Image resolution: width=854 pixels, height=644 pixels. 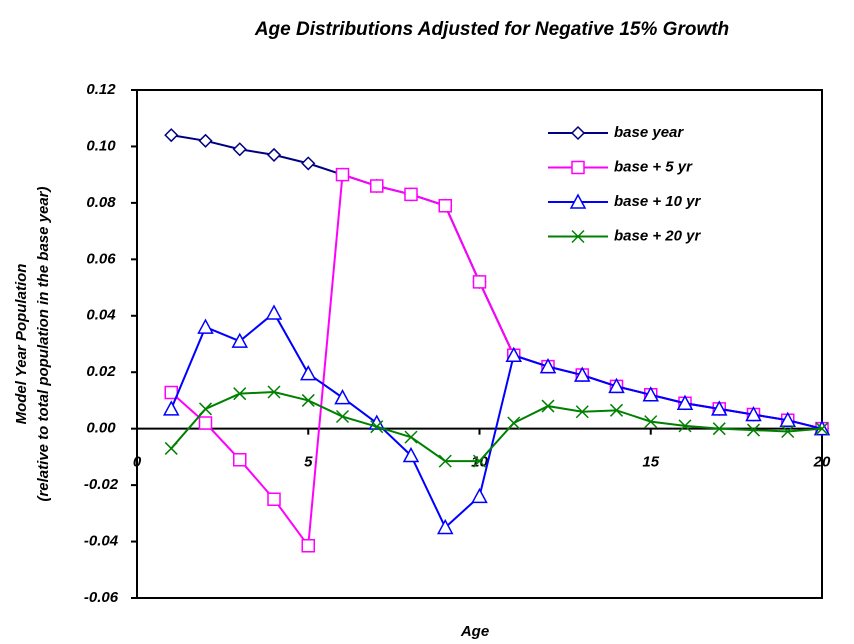 What do you see at coordinates (474, 631) in the screenshot?
I see `x-axis-label: Age` at bounding box center [474, 631].